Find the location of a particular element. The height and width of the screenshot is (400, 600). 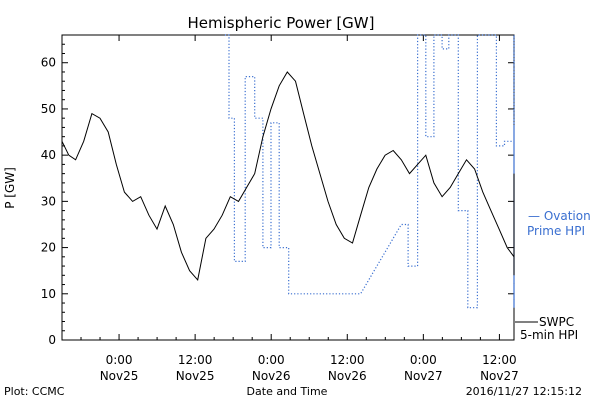

footer-timestamp: 2016/11/27 12:15:12 is located at coordinates (524, 391).